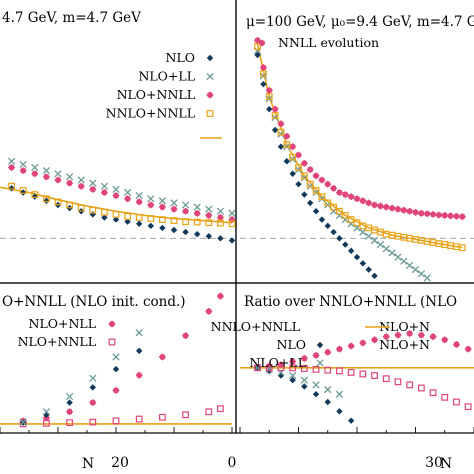  Describe the element at coordinates (320, 345) in the screenshot. I see `bottom-right-legend-marker-nlo` at that location.